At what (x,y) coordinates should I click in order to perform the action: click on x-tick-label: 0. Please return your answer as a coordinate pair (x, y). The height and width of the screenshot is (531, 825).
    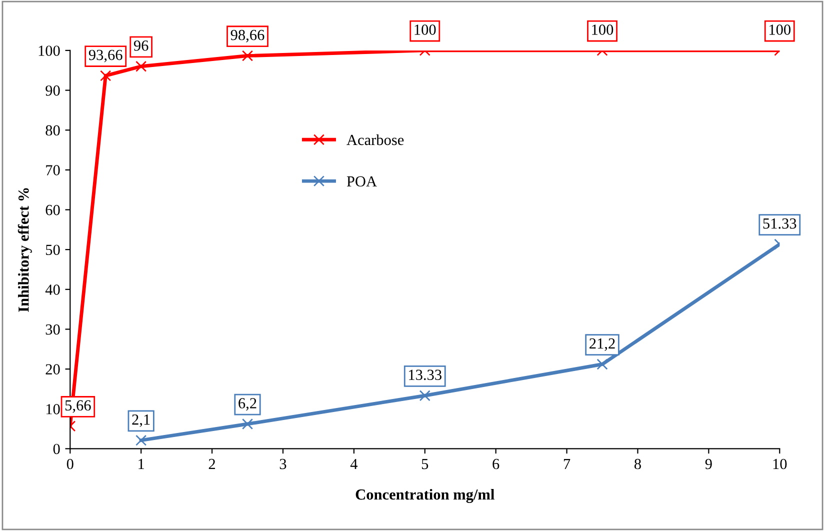
    Looking at the image, I should click on (70, 464).